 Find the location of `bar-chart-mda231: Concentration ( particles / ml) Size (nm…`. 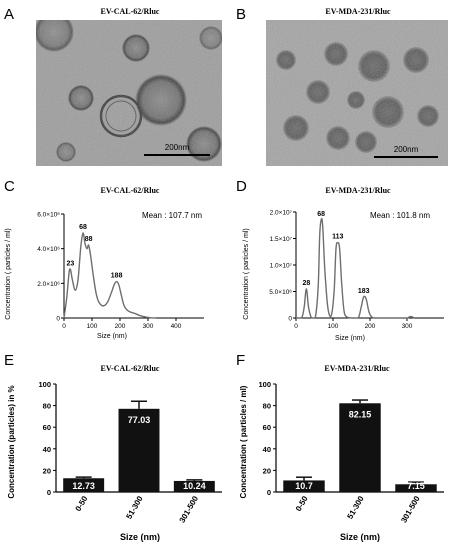

bar-chart-mda231: Concentration ( particles / ml) Size (nm… is located at coordinates (341, 461).